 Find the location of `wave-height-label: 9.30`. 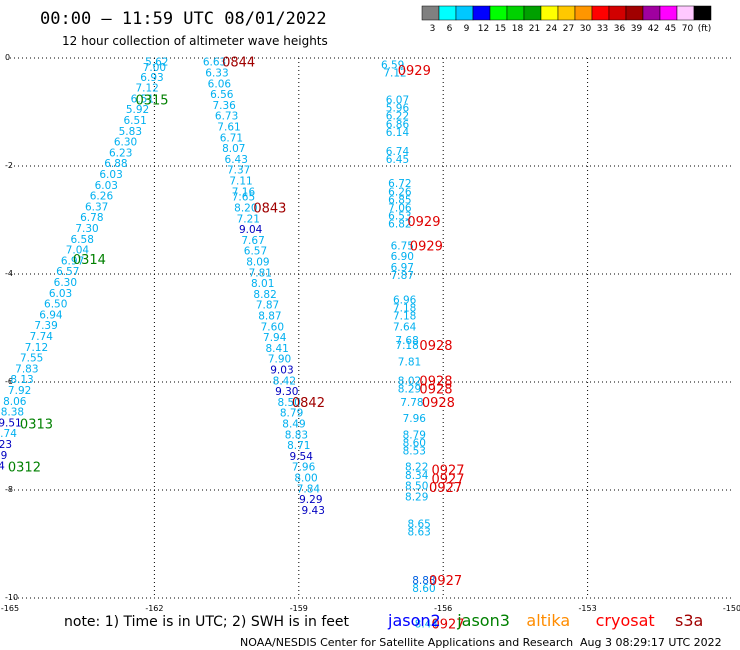

wave-height-label: 9.30 is located at coordinates (286, 392).